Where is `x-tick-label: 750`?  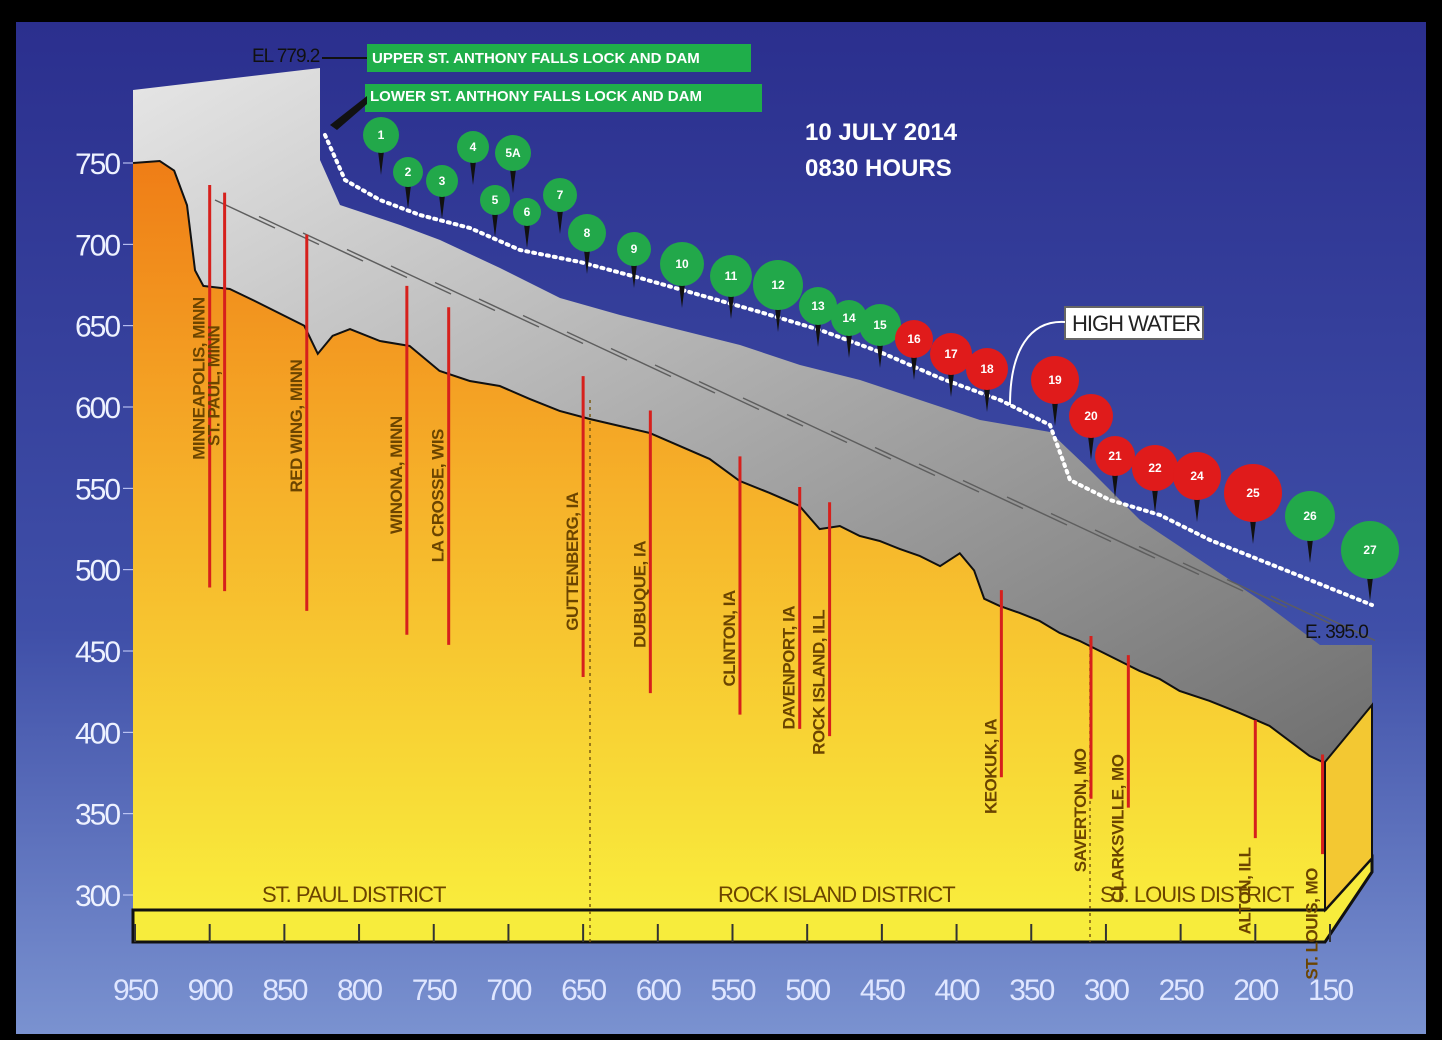 x-tick-label: 750 is located at coordinates (434, 990).